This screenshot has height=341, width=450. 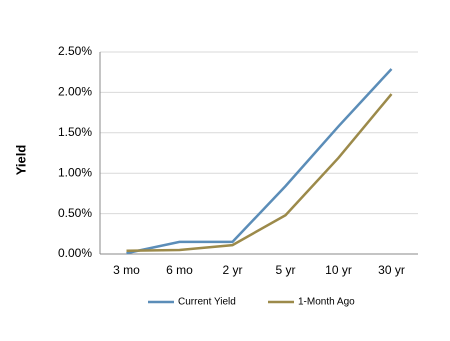 I want to click on y-tick-label: 0.50%, so click(x=75, y=213).